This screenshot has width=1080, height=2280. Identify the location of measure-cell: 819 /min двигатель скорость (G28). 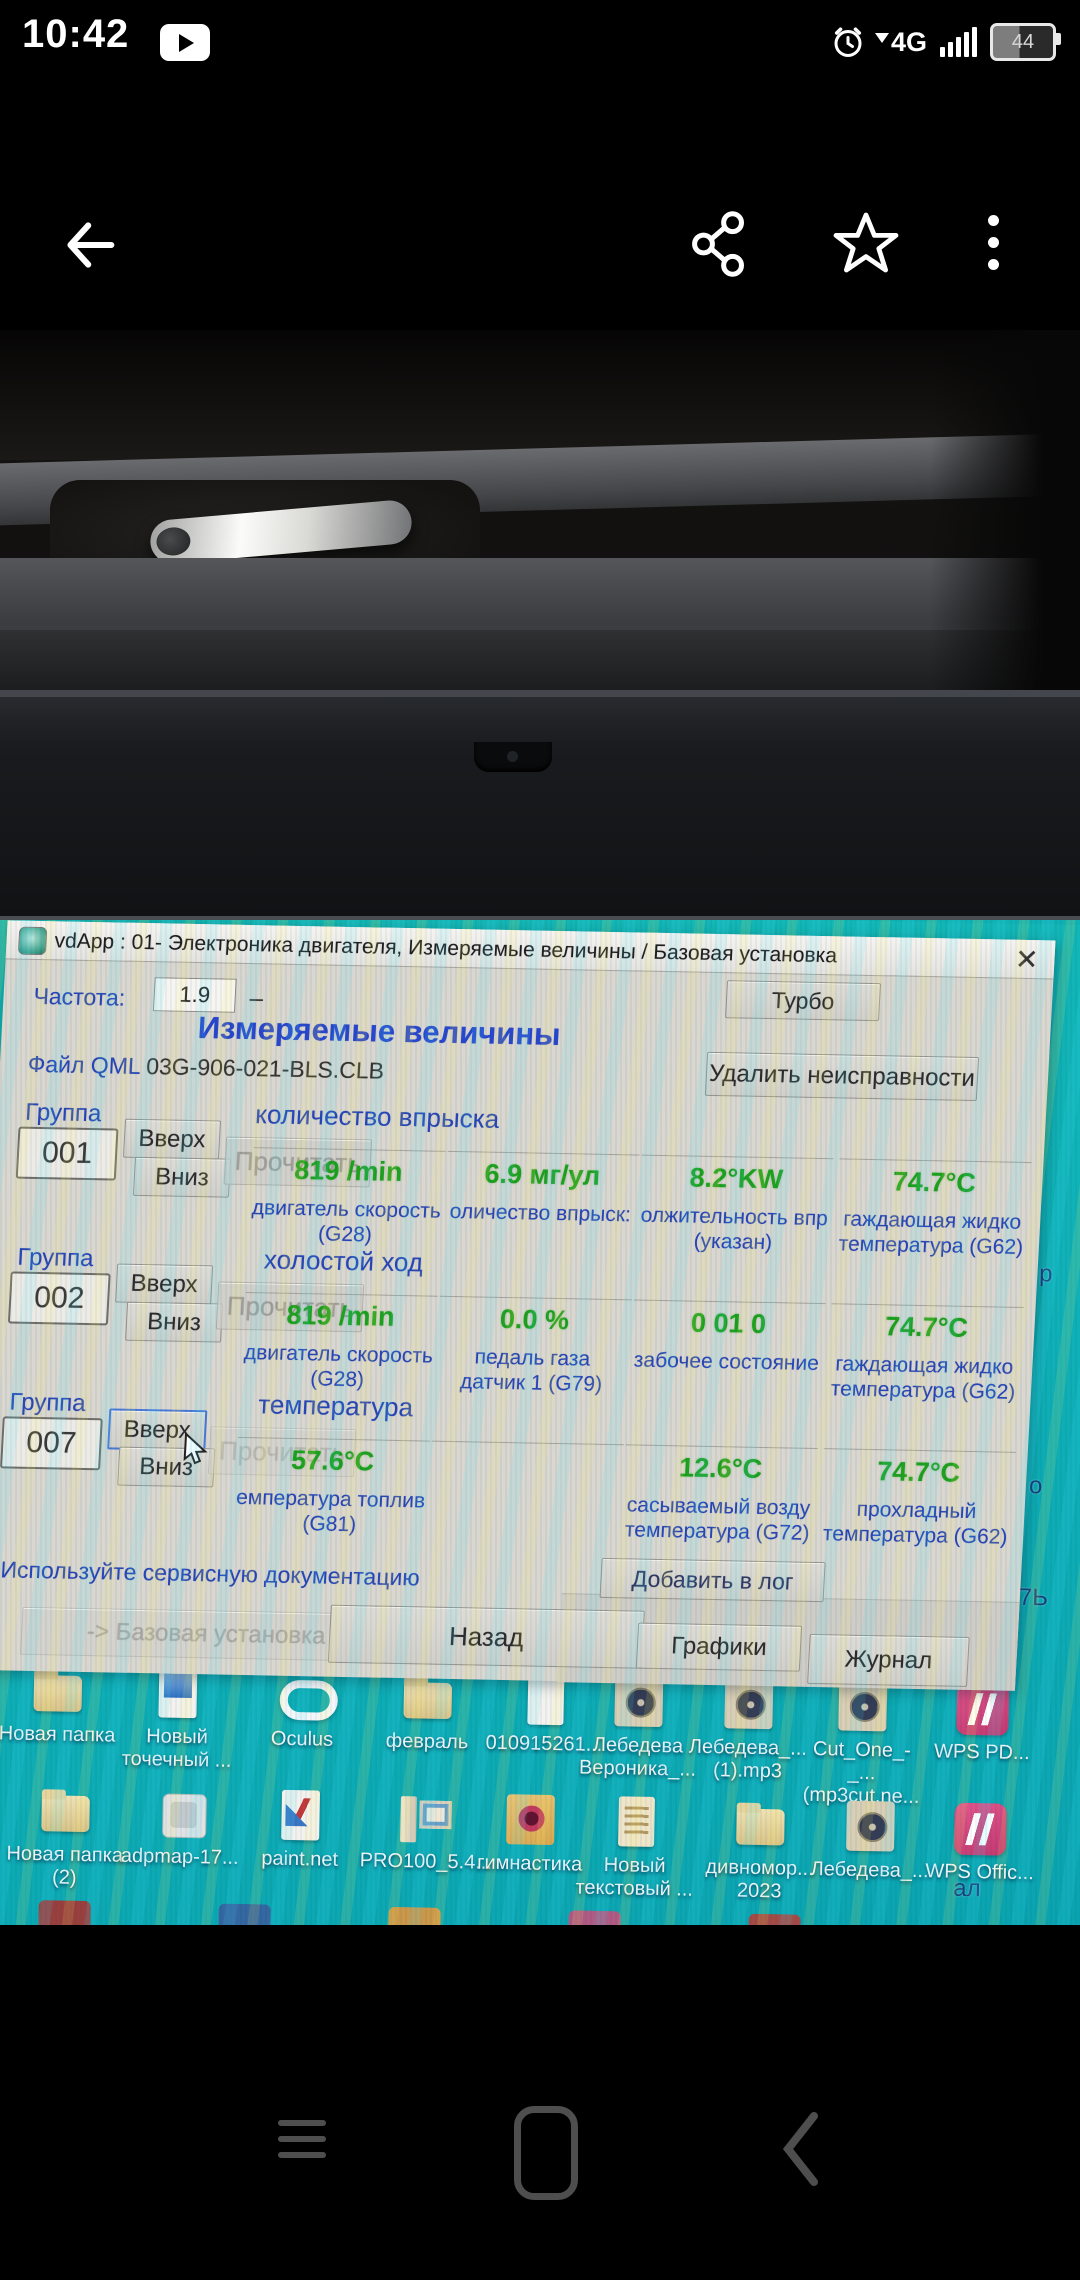
(347, 1198).